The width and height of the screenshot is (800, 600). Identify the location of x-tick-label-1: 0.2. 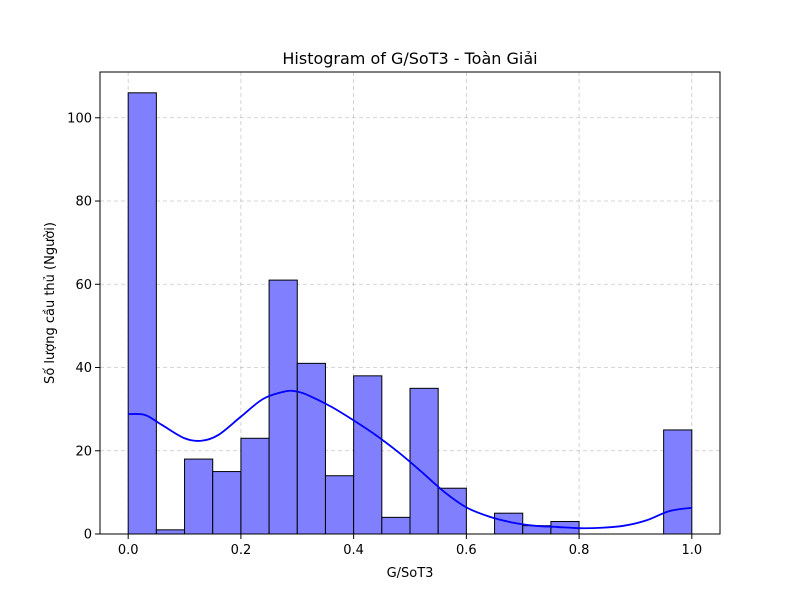
(241, 550).